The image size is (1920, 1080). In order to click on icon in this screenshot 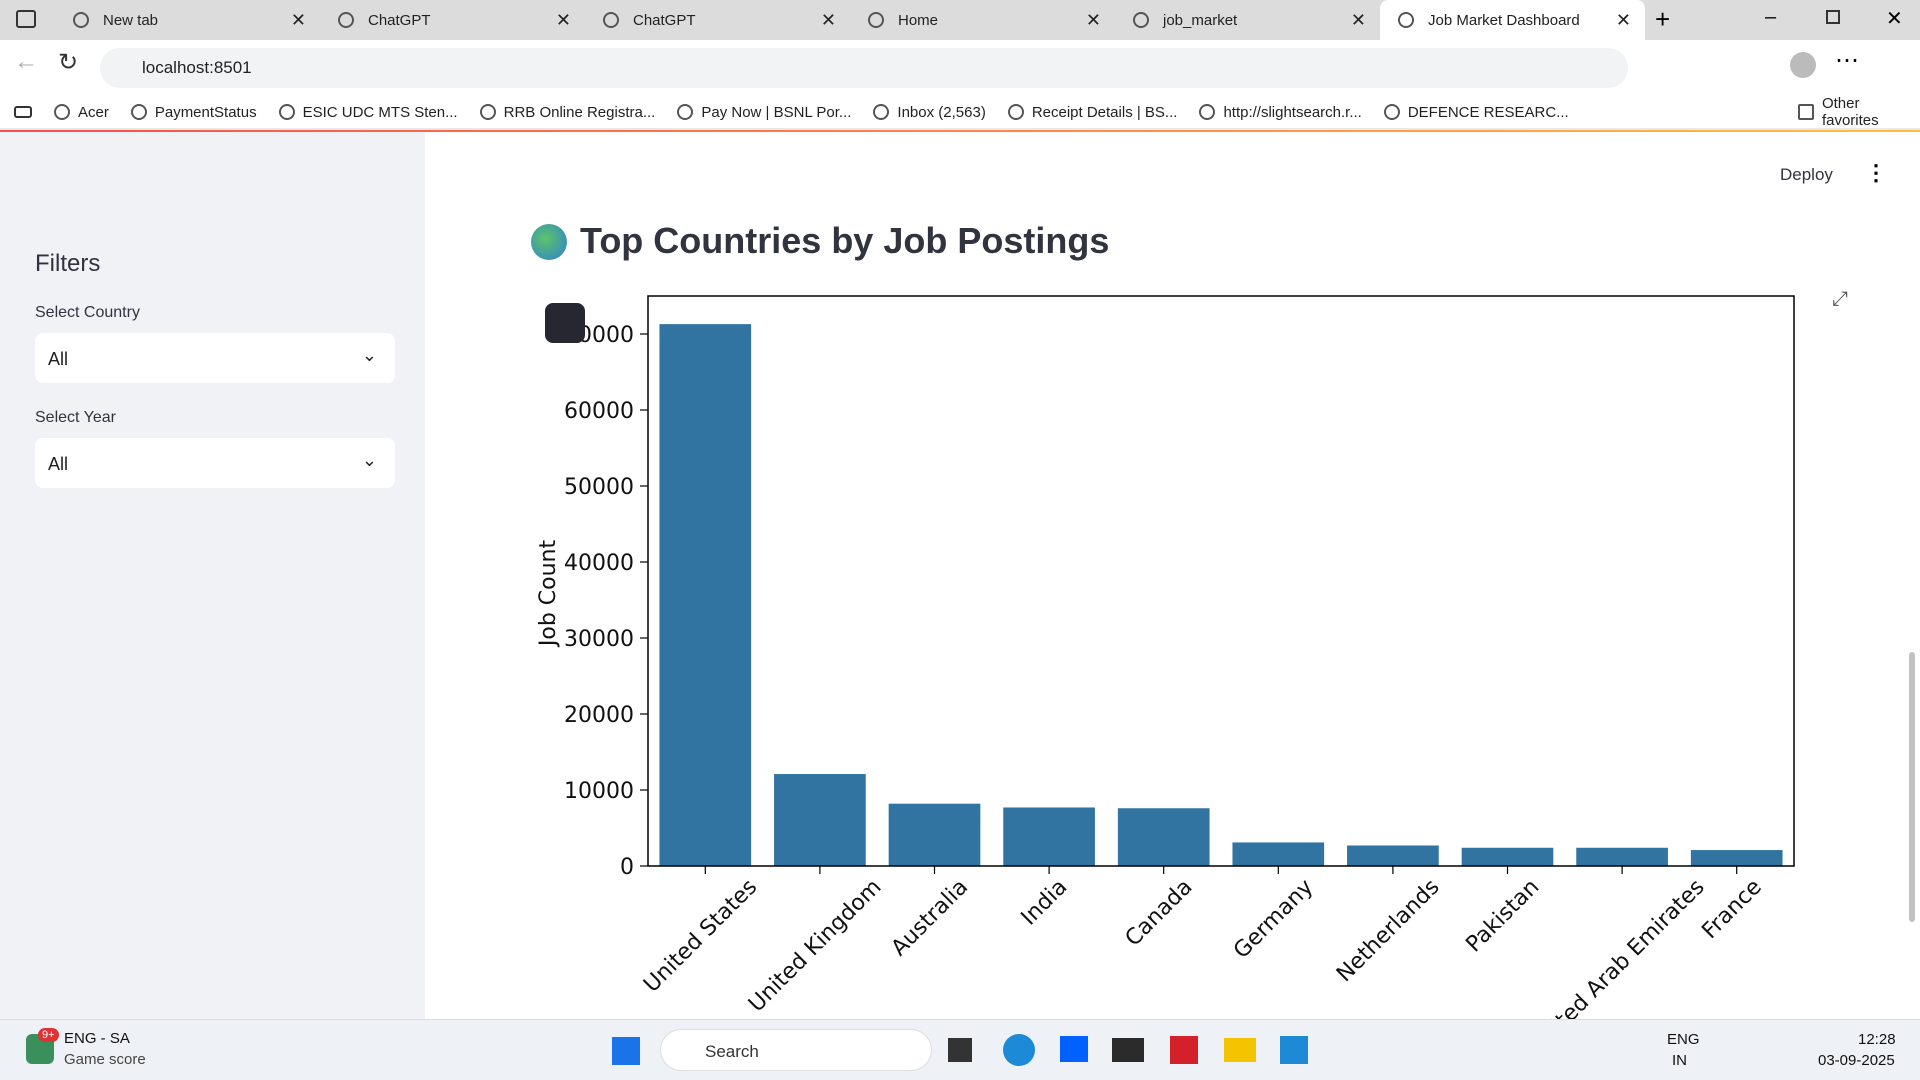, I will do `click(23, 112)`.